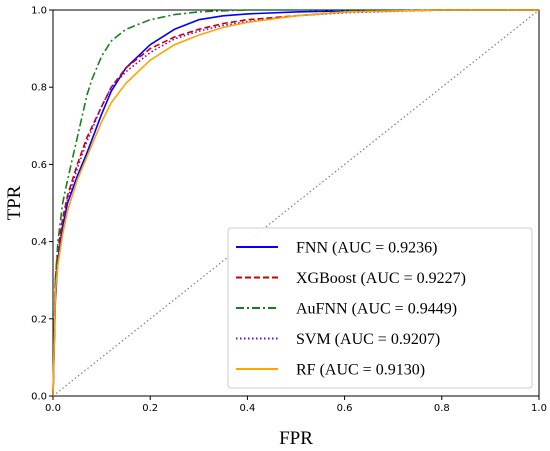  What do you see at coordinates (247, 408) in the screenshot?
I see `x-tick-label: 0.4` at bounding box center [247, 408].